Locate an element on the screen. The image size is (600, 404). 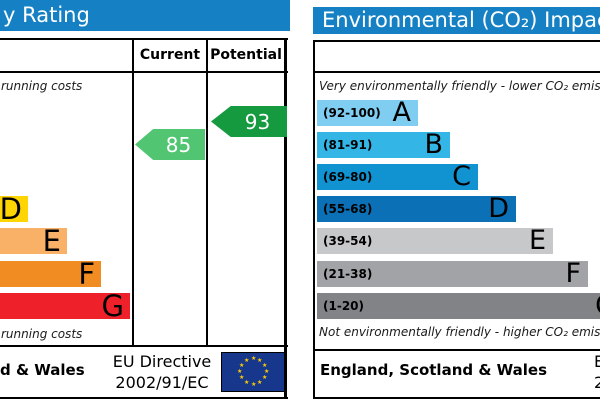
left-caption-top: running costs is located at coordinates (42, 86).